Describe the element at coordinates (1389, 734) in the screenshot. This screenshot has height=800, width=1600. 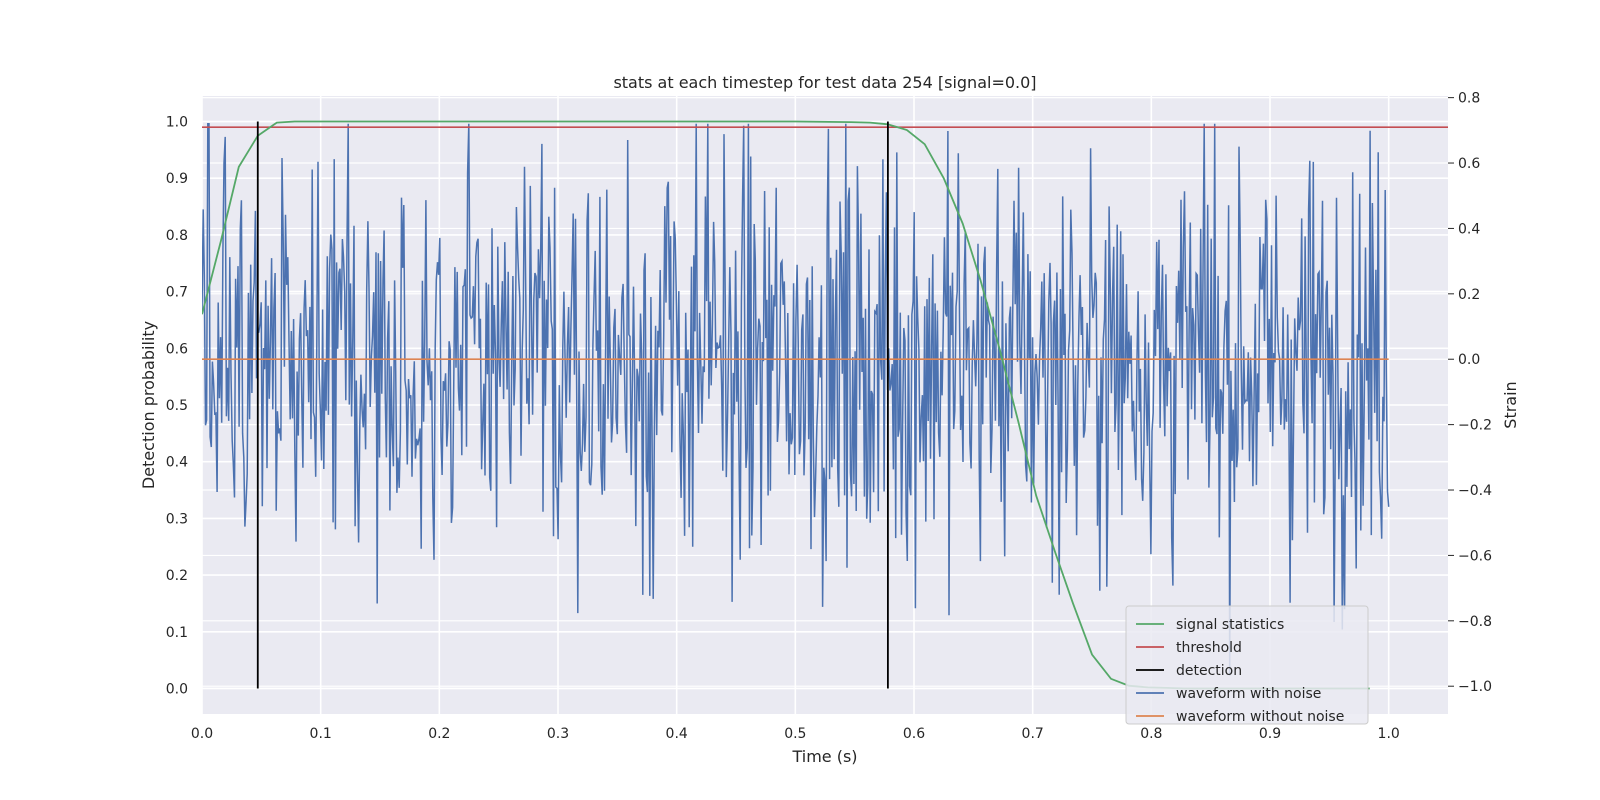
I see `x-tick-label: 1.0` at that location.